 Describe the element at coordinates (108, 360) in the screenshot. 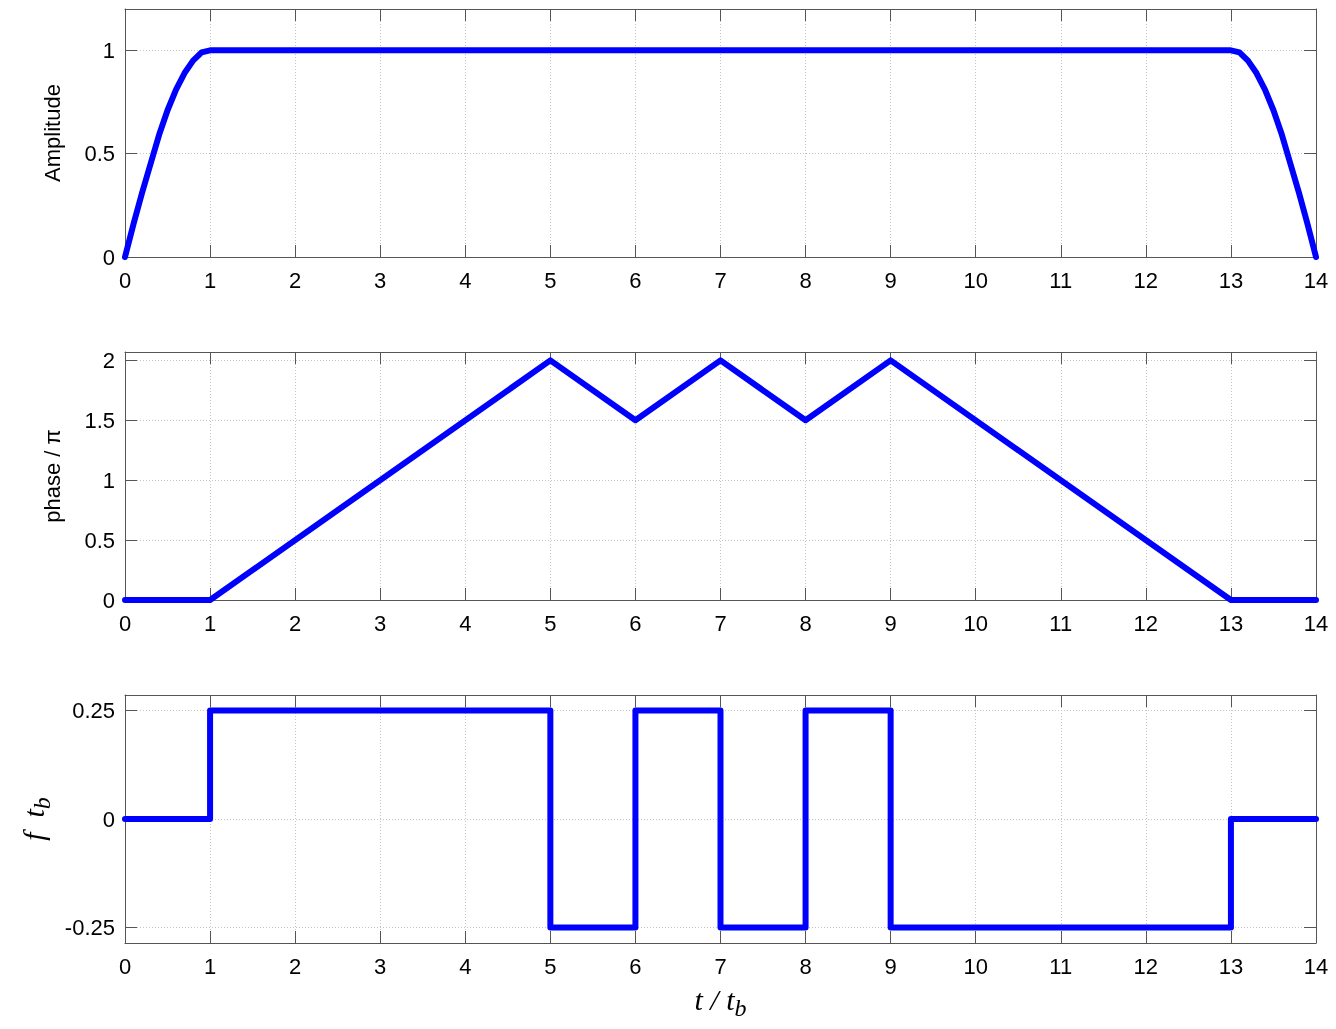

I see `y-tick-label: 2` at that location.